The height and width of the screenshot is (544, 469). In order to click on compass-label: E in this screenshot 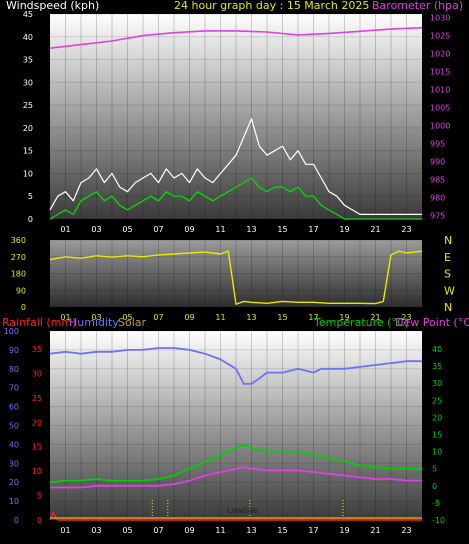, I will do `click(447, 257)`.